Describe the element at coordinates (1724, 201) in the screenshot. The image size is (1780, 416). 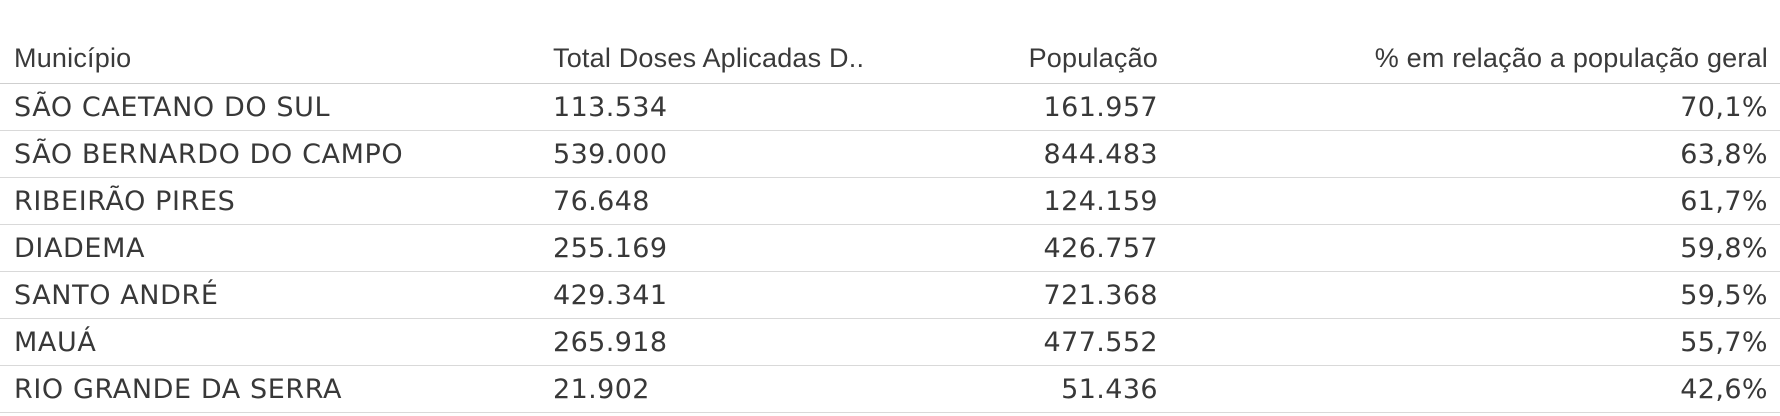
I see `cell-percentual: 61,7%` at that location.